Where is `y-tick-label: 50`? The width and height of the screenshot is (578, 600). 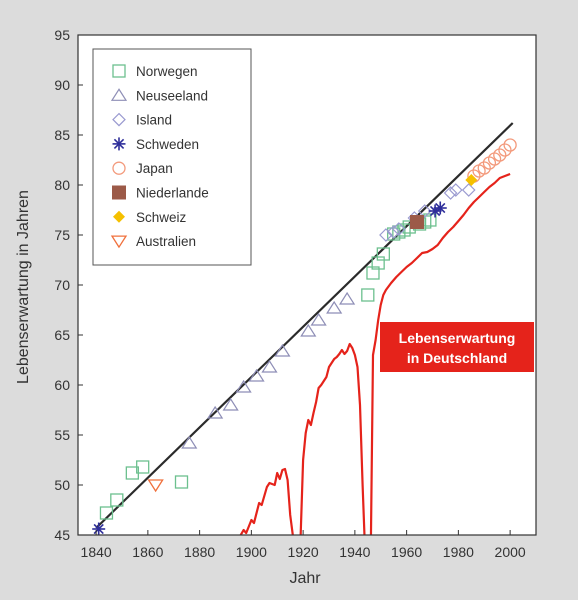
y-tick-label: 50 is located at coordinates (62, 485).